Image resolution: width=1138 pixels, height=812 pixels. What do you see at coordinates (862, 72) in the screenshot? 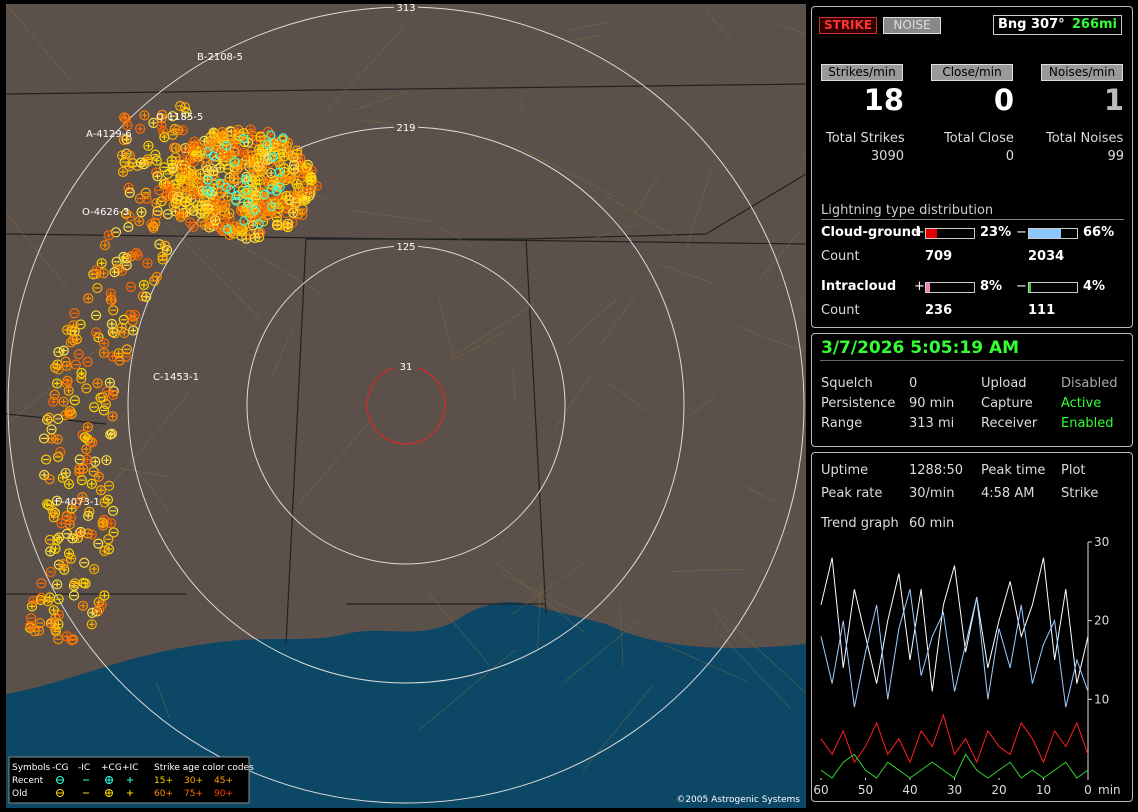
I see `rate-header: Strikes/min` at bounding box center [862, 72].